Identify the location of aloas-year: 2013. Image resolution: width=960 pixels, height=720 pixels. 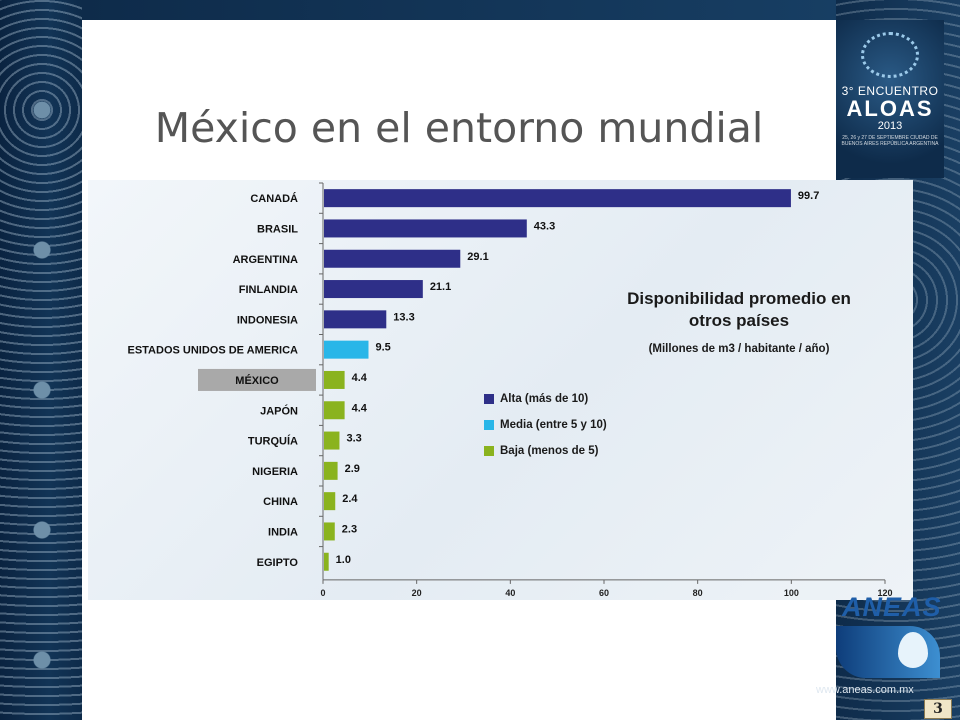
(890, 126).